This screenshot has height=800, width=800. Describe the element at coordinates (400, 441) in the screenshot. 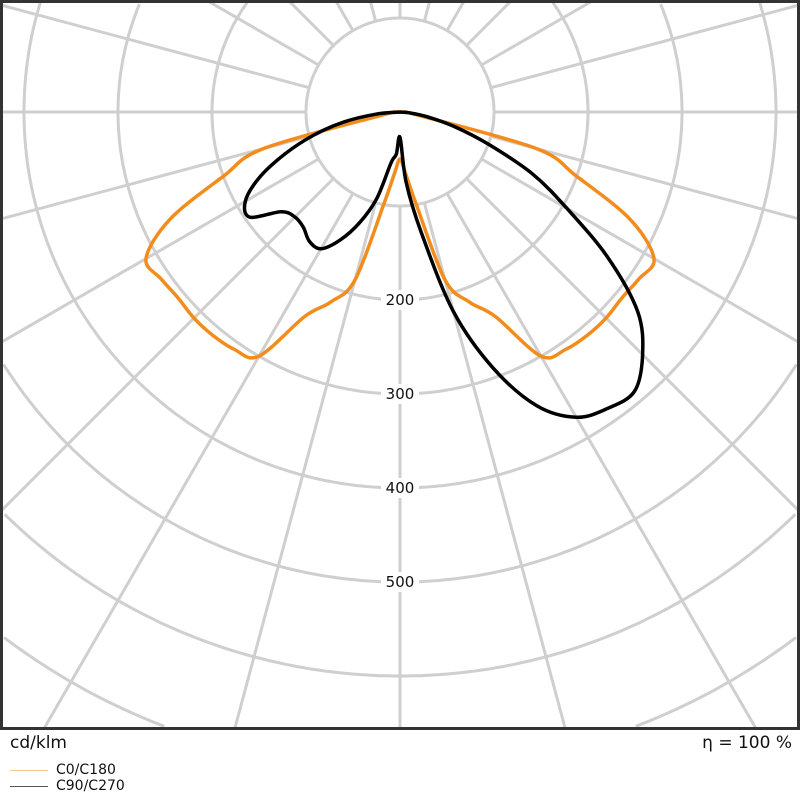

I see `radial-tick-labels: 200 300 400 500` at that location.